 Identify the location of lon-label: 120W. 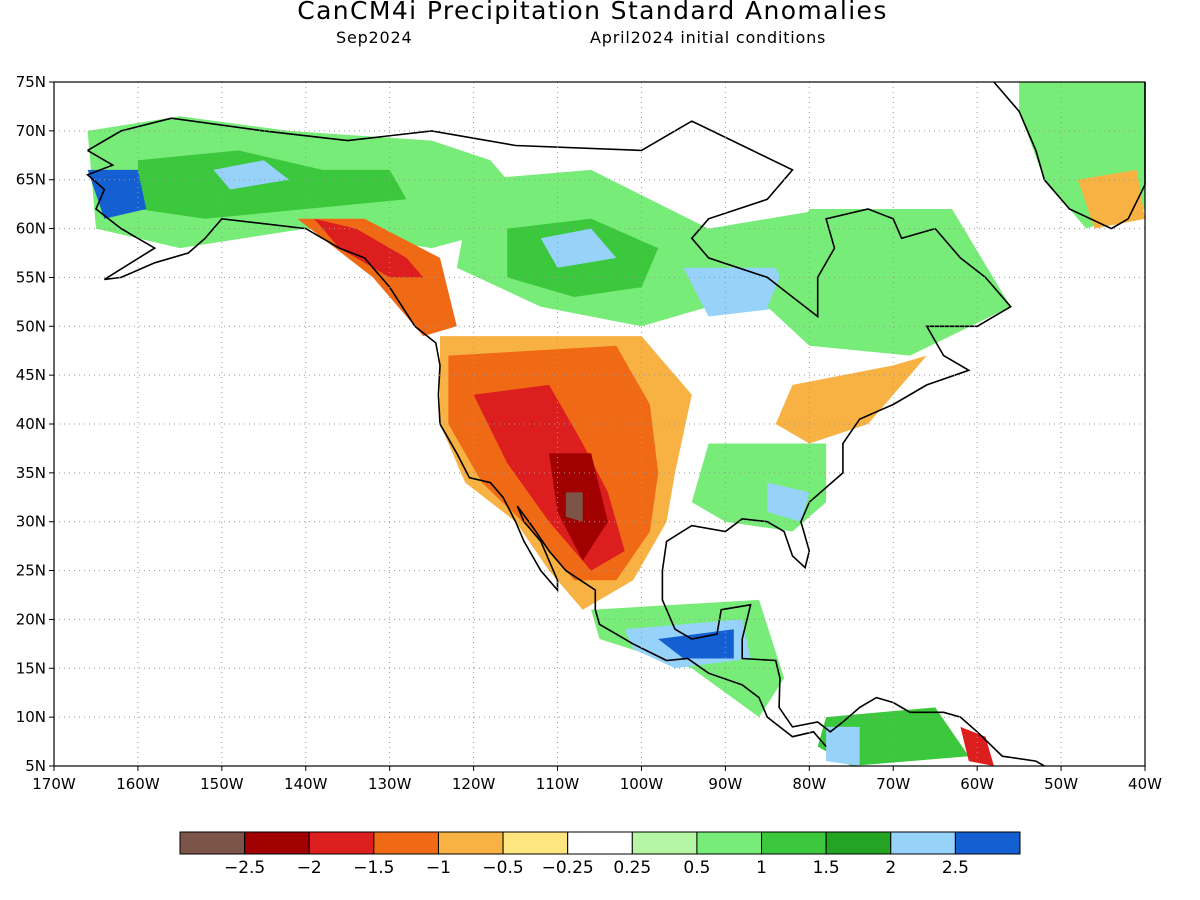
(474, 784).